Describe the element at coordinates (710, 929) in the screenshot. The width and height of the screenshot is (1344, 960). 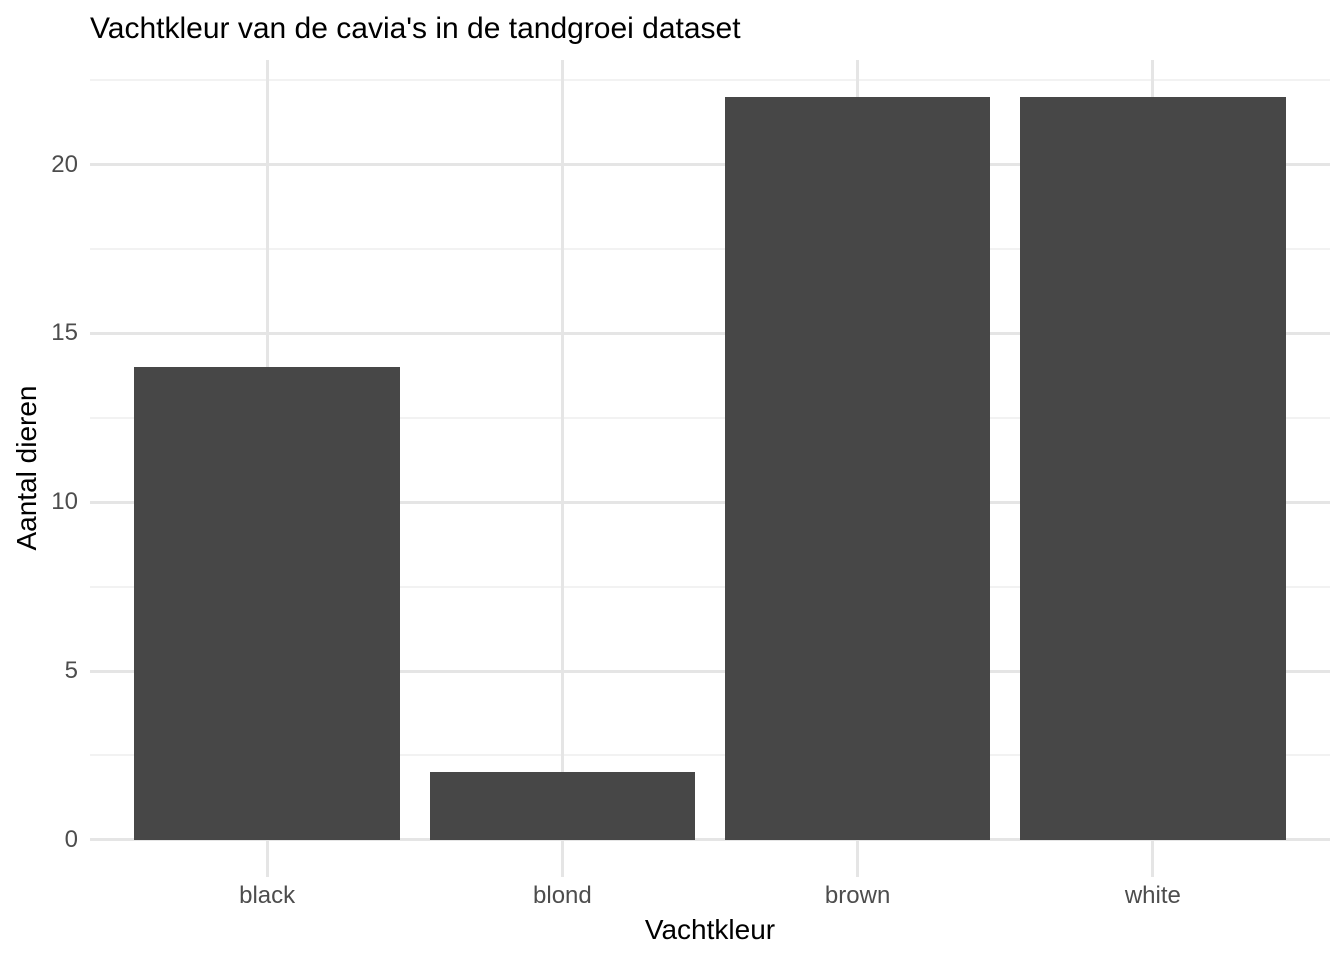
I see `x-axis-title: Vachtkleur` at that location.